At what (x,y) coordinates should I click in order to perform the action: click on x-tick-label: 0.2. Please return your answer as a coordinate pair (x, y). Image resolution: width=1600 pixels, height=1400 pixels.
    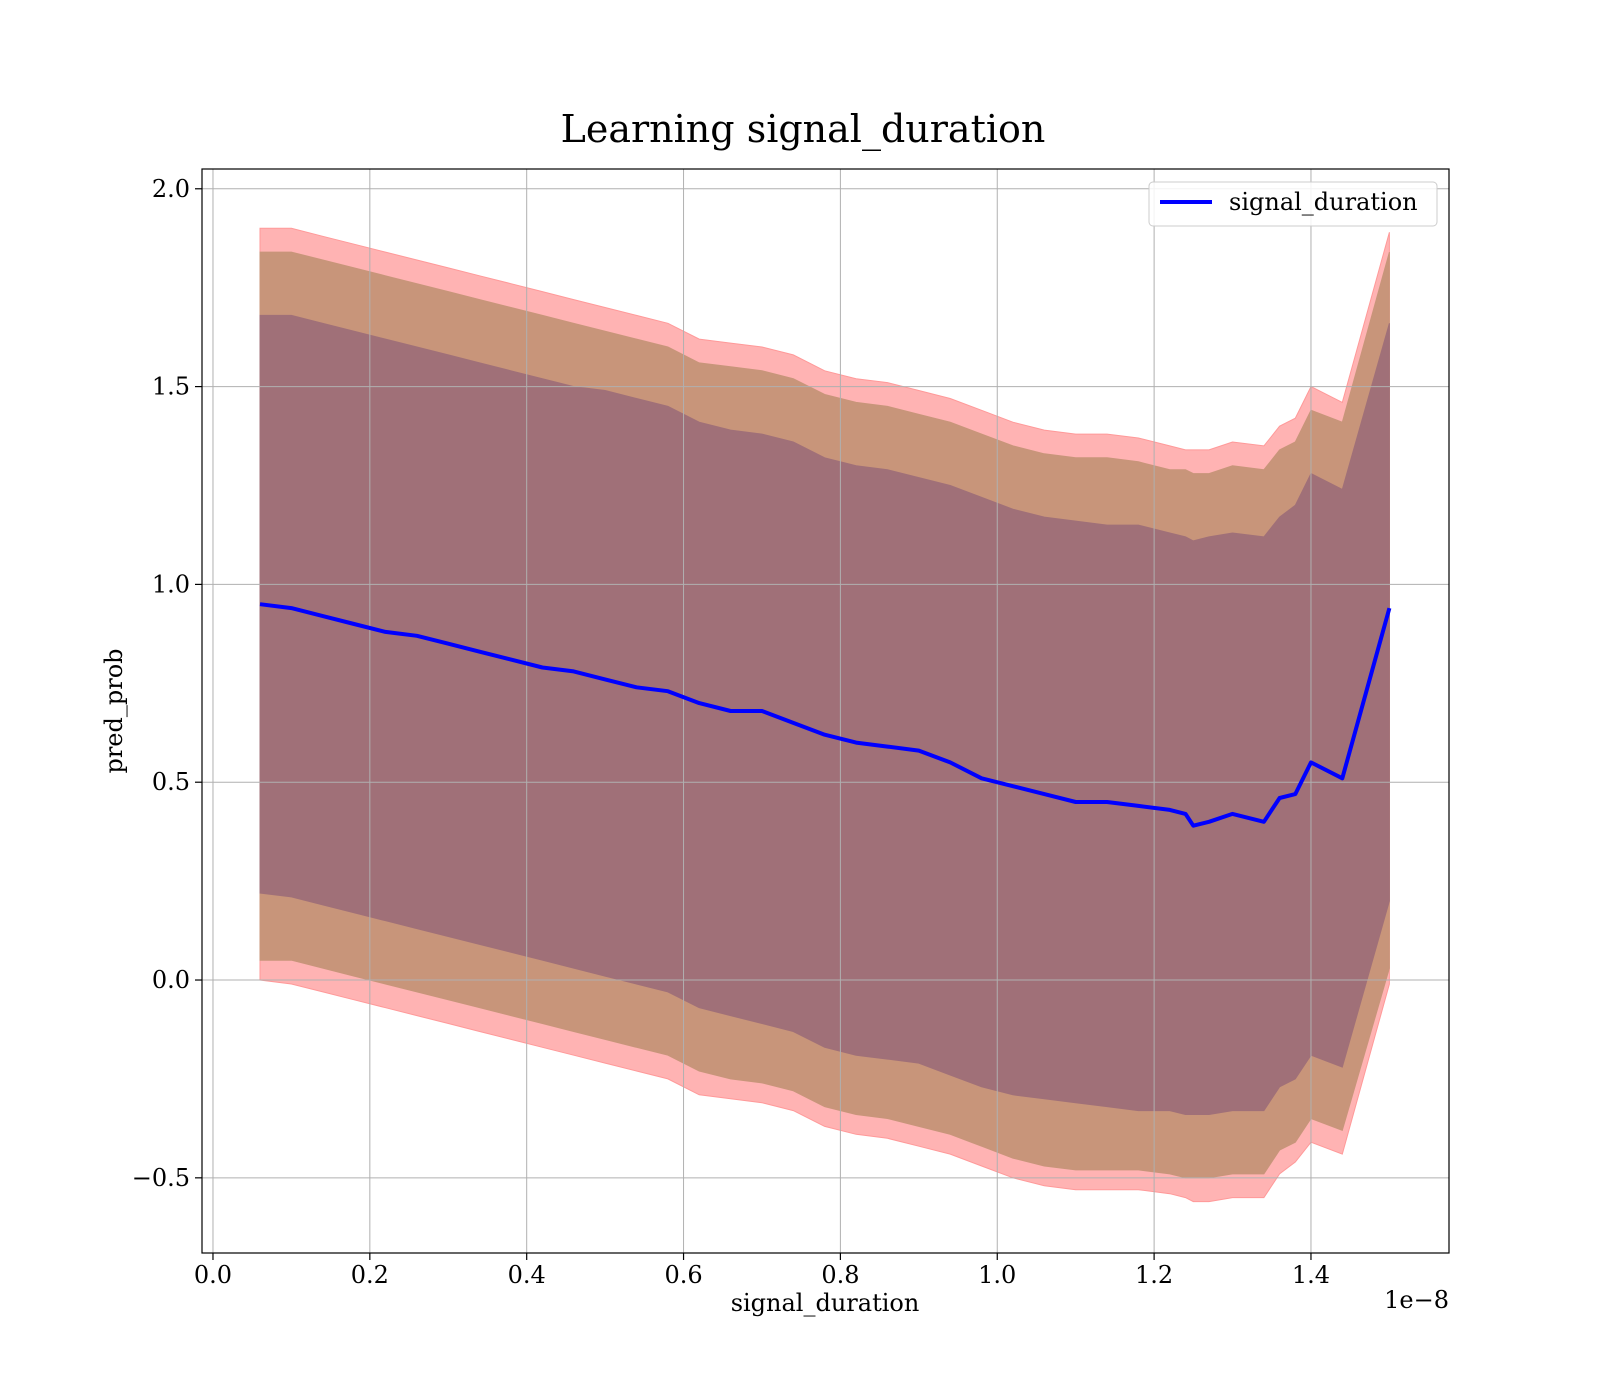
    Looking at the image, I should click on (370, 1275).